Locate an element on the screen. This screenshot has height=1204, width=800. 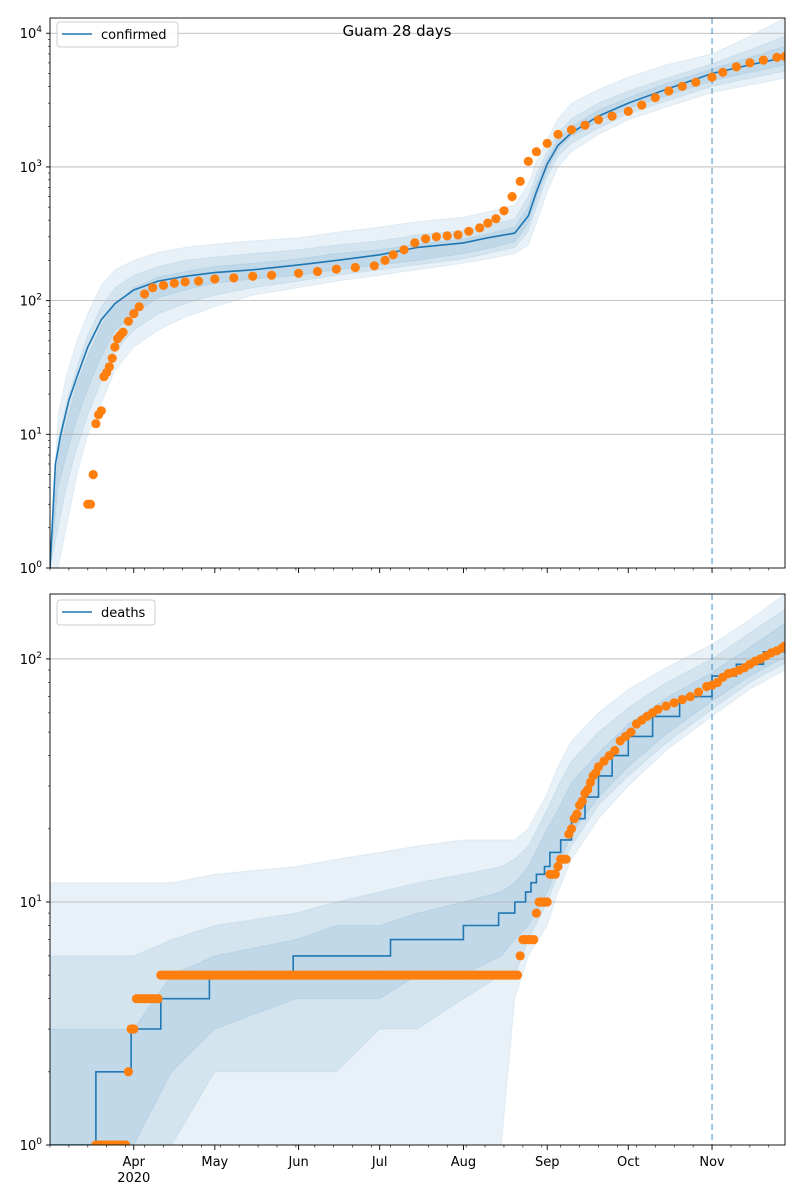
x-tick-label: Oct is located at coordinates (628, 1162).